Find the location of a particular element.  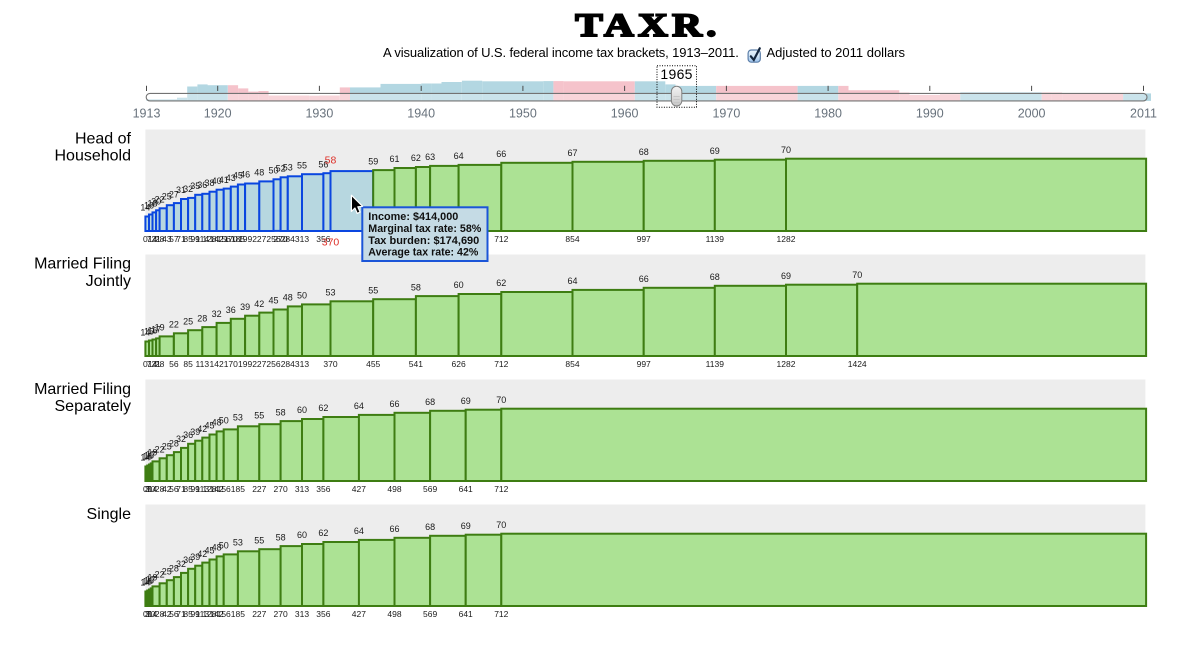

svg-text: 3 is located at coordinates (147, 489).